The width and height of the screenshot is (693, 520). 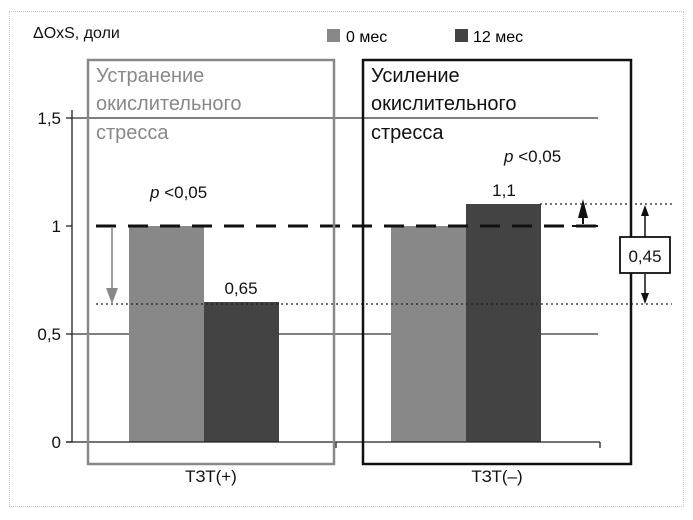 What do you see at coordinates (150, 76) in the screenshot?
I see `svg-text: Устранение` at bounding box center [150, 76].